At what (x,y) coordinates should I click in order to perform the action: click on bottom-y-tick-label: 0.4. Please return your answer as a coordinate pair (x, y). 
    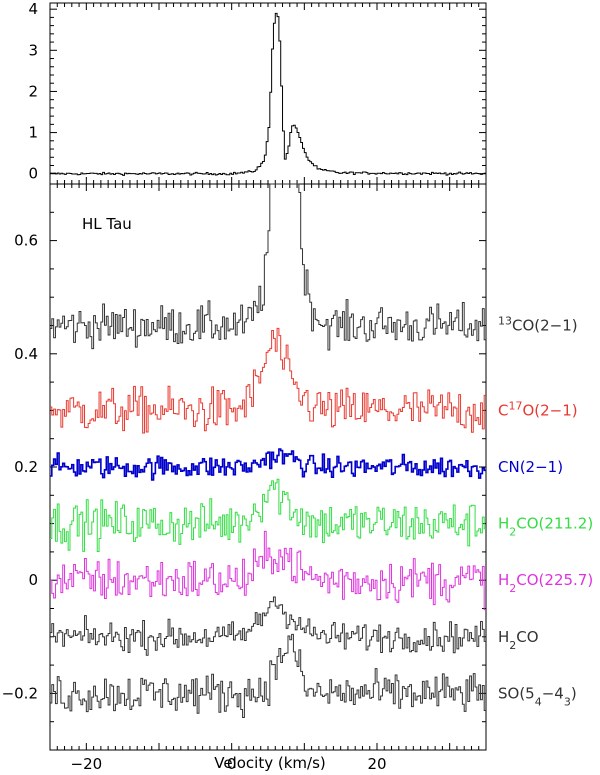
    Looking at the image, I should click on (26, 354).